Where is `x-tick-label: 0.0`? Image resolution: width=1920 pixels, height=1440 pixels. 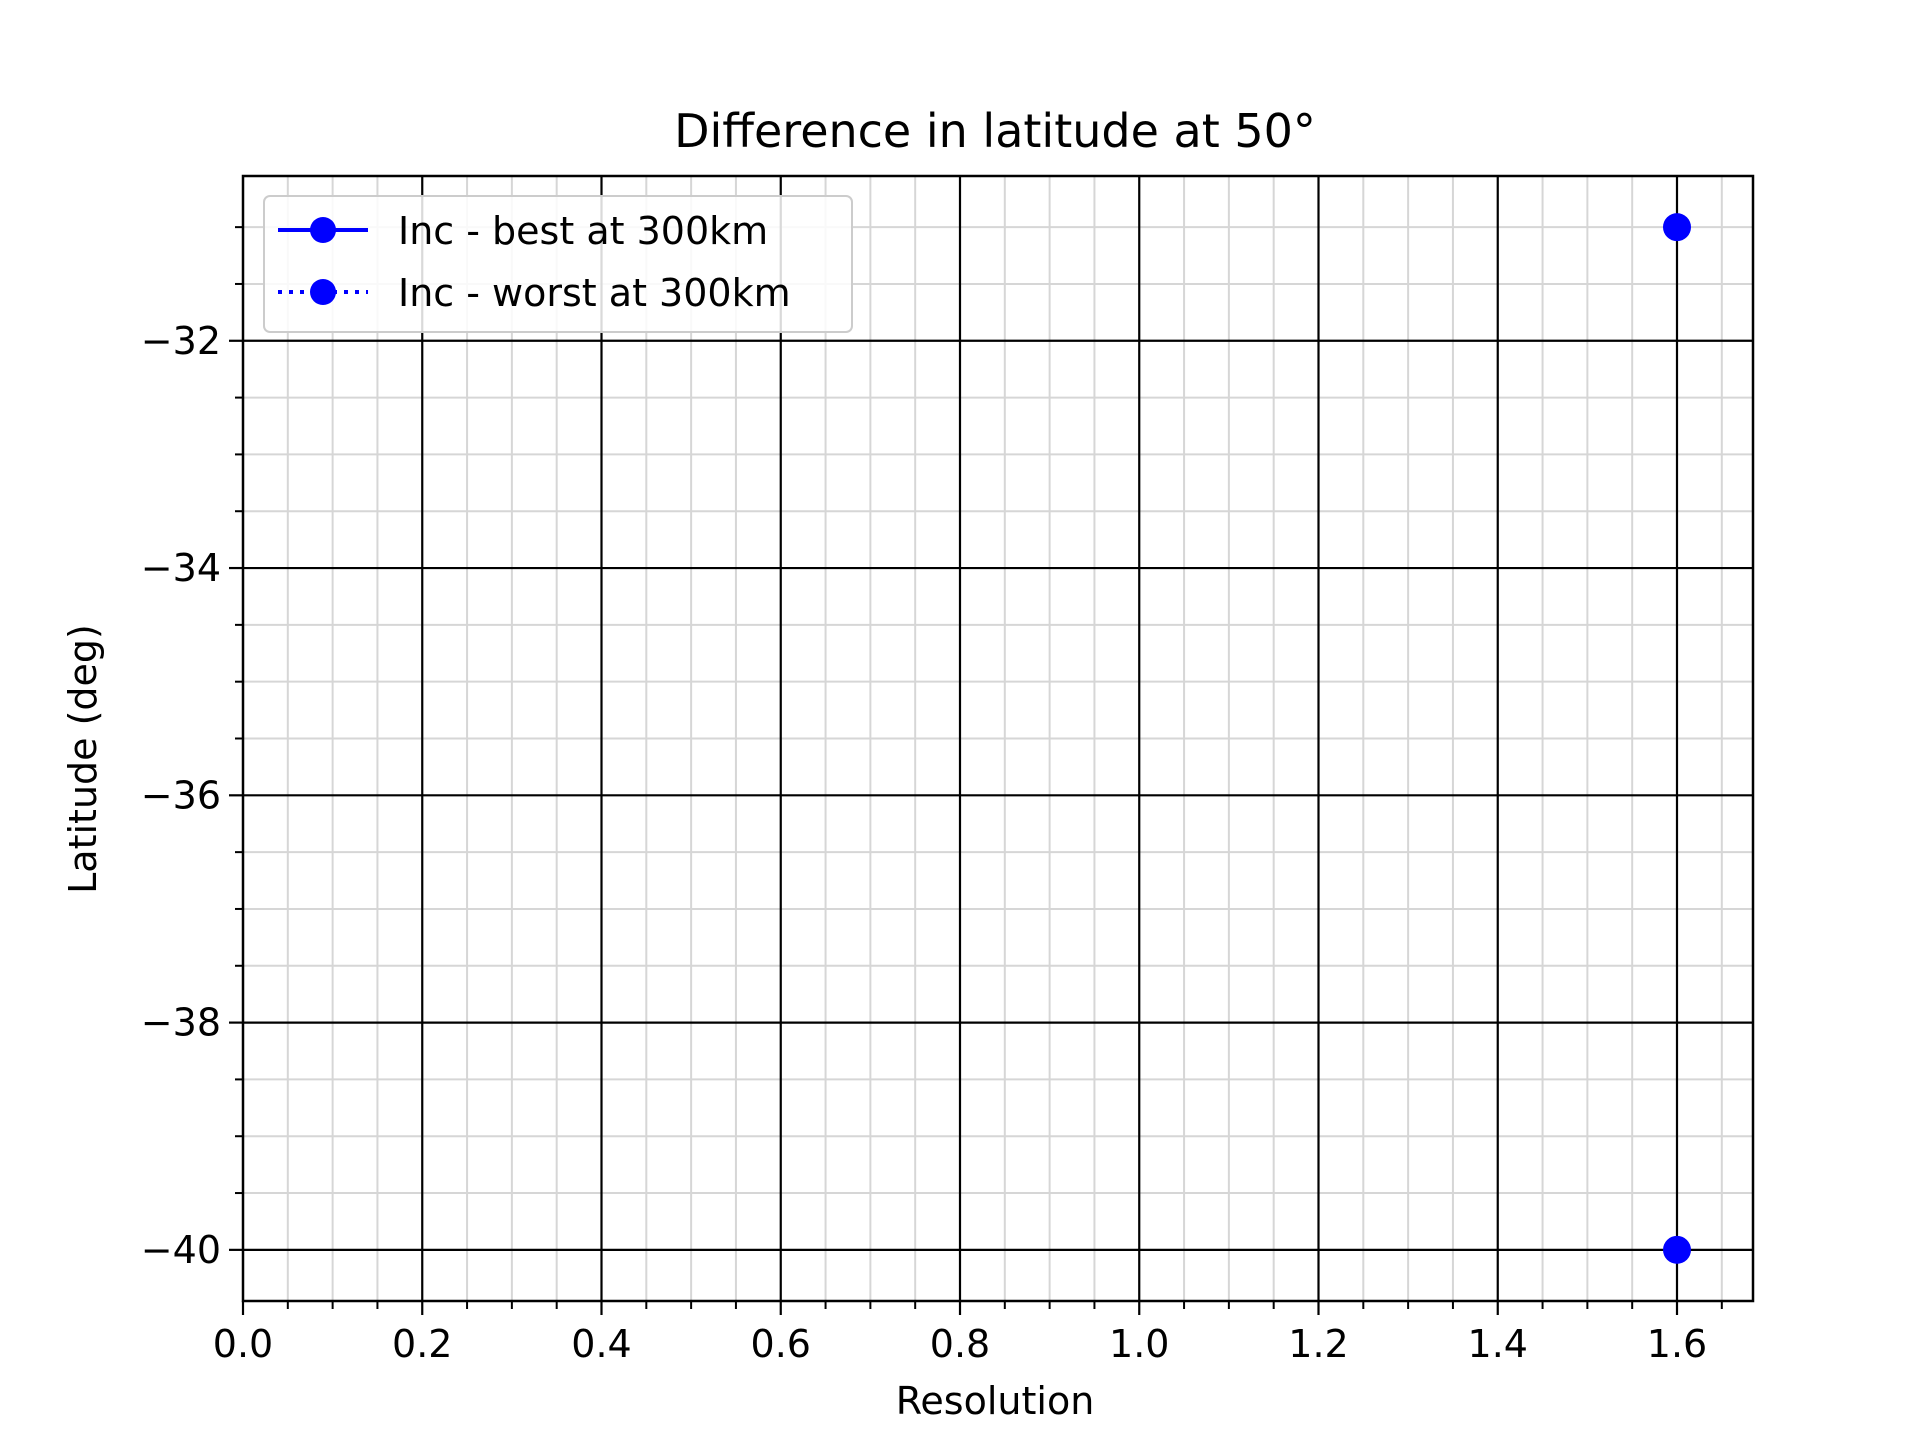 x-tick-label: 0.0 is located at coordinates (243, 1344).